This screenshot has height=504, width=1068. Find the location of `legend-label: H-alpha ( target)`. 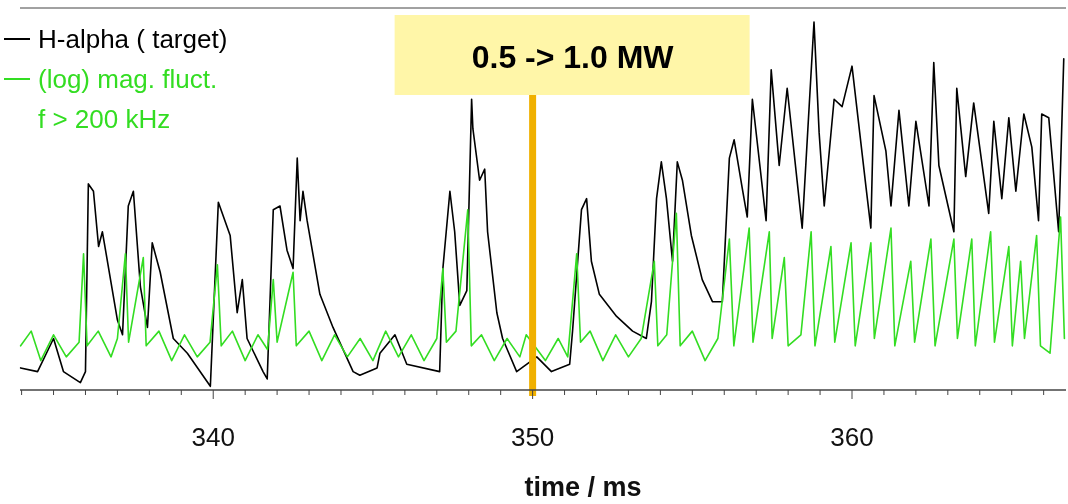

legend-label: H-alpha ( target) is located at coordinates (133, 39).